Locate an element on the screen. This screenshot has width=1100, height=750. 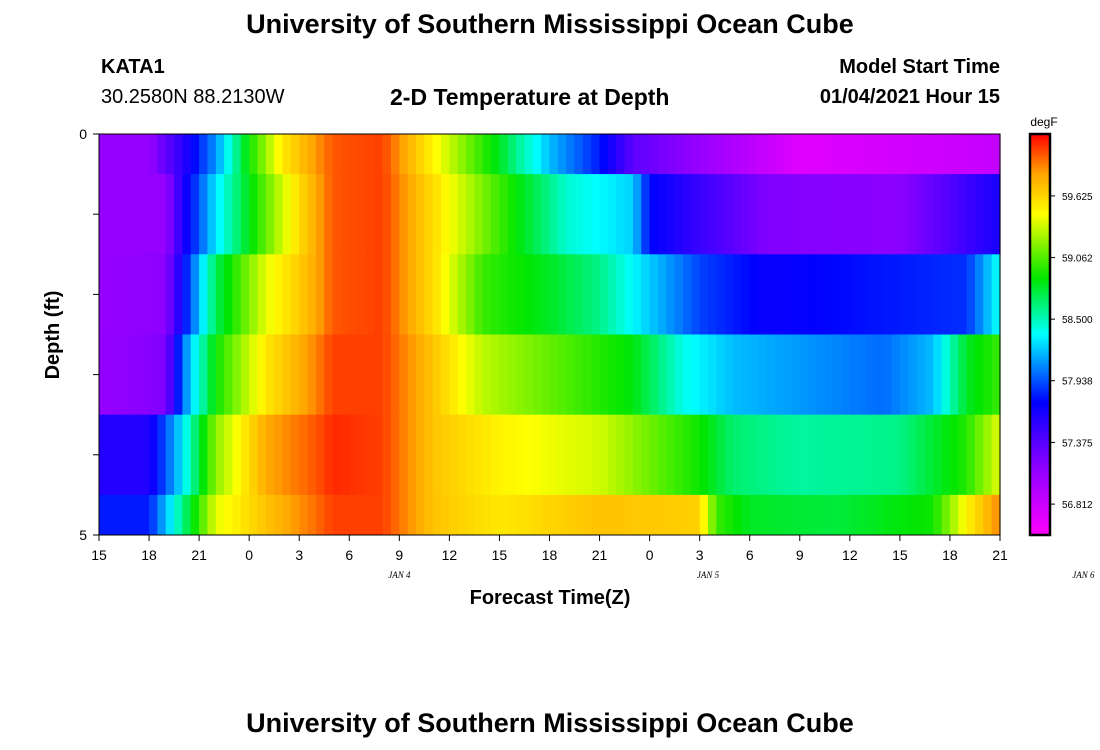
date-label: JAN 5 is located at coordinates (708, 575).